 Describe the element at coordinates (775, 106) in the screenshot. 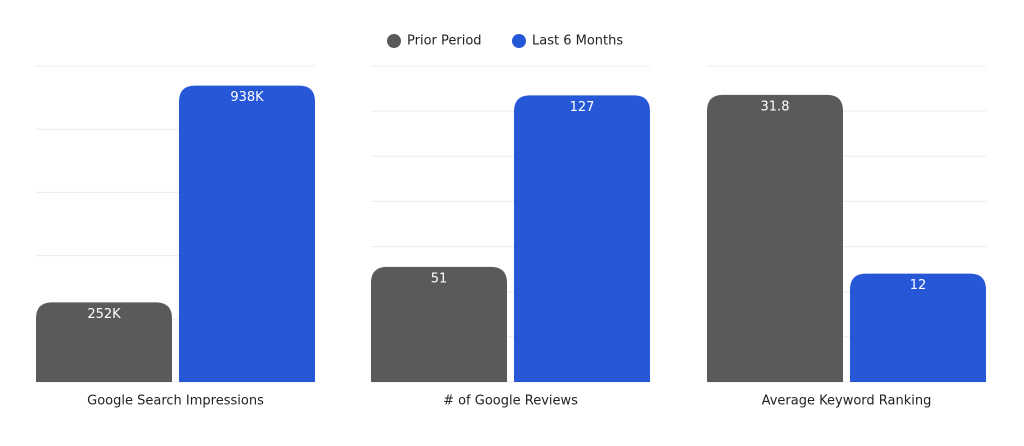

I see `value-label: 31.8` at that location.